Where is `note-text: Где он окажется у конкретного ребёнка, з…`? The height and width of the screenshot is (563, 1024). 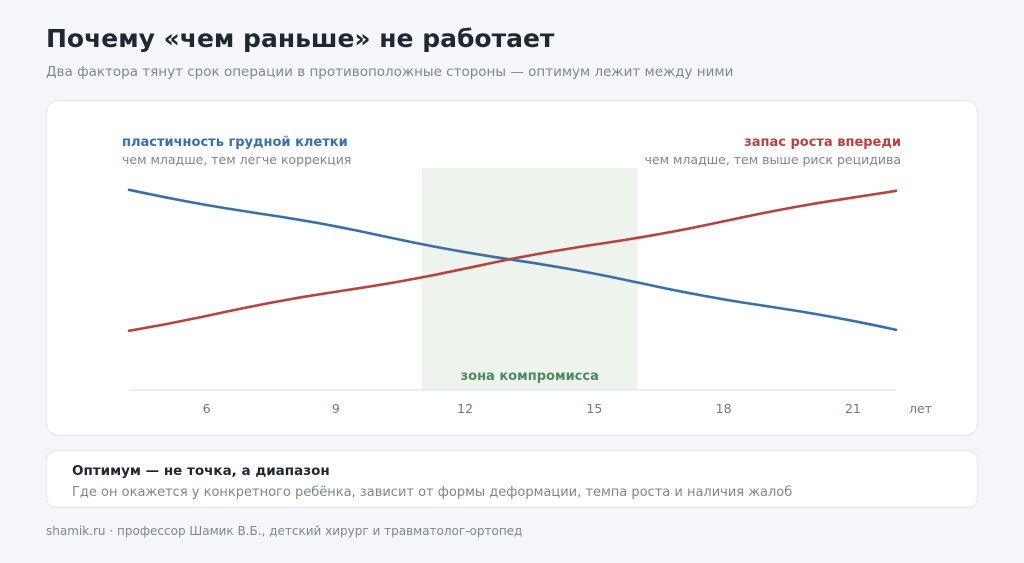 note-text: Где он окажется у конкретного ребёнка, з… is located at coordinates (432, 492).